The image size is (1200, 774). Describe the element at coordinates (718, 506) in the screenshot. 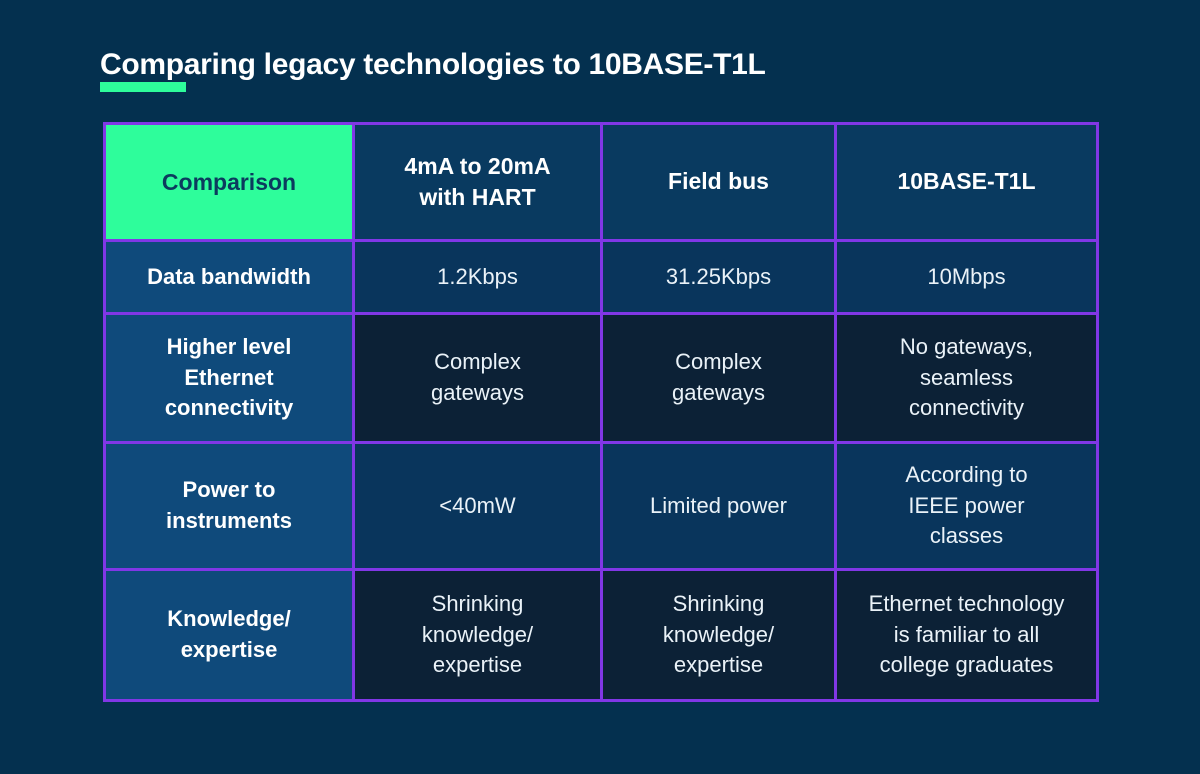

I see `cell-power-fieldbus: Limited power` at that location.